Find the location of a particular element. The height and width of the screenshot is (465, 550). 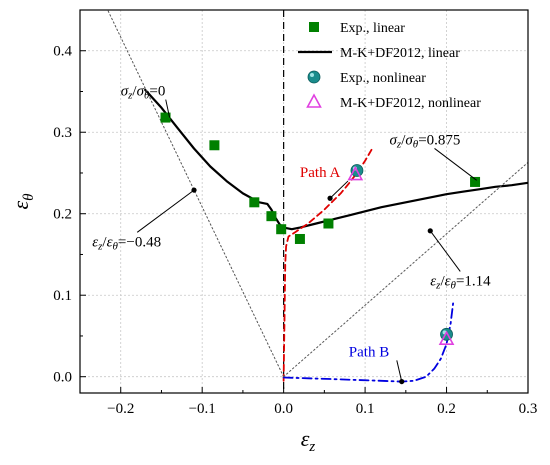

x-tick-label: 0.2 is located at coordinates (446, 409).